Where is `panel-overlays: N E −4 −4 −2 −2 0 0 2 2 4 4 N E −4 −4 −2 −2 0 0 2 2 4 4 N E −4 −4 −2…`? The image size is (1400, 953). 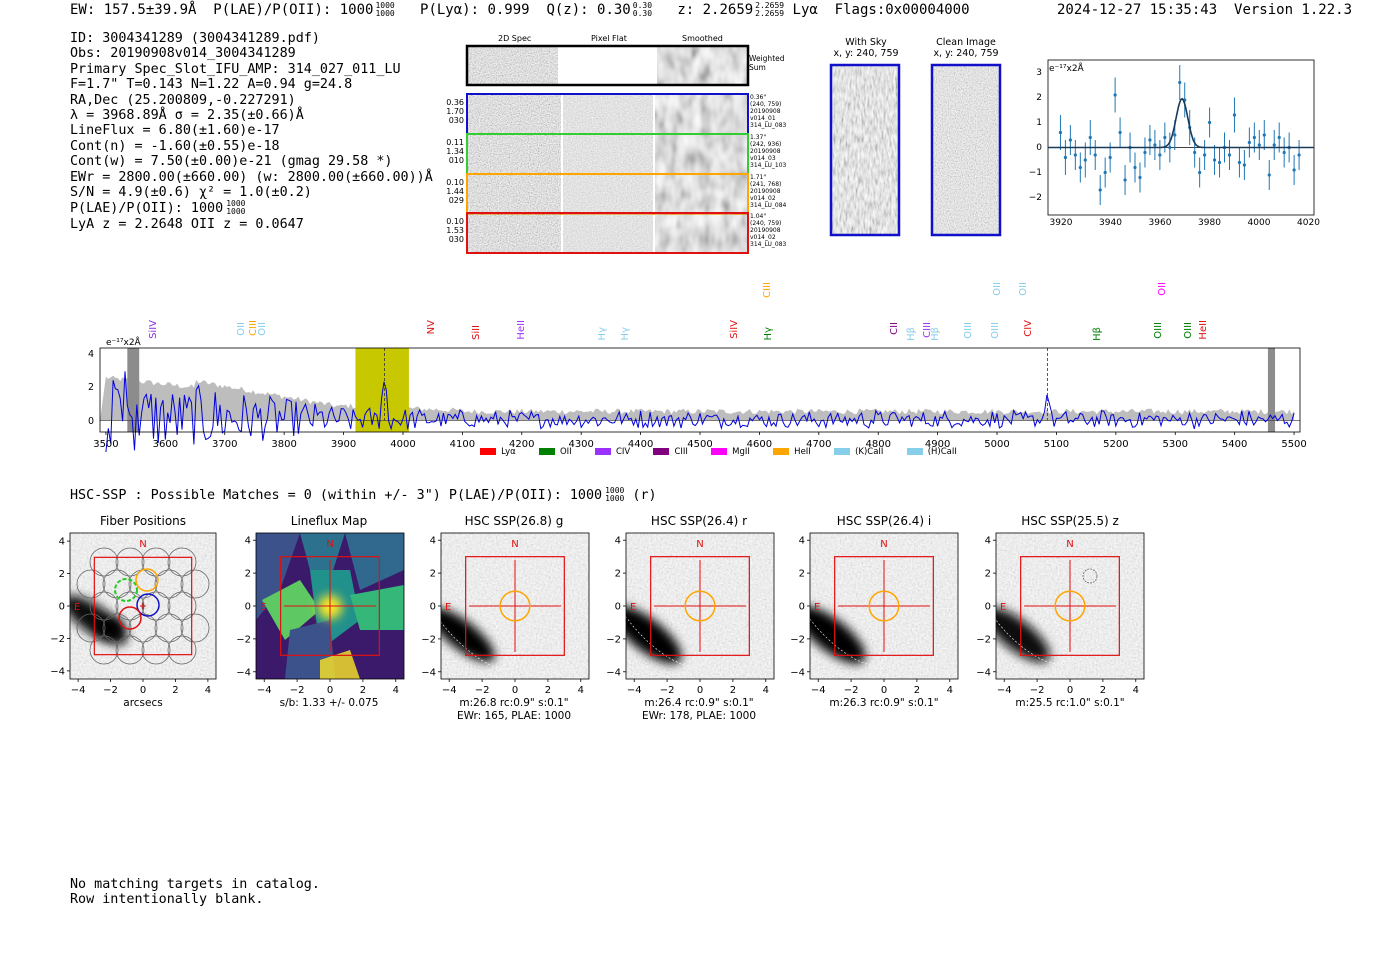 panel-overlays: N E −4 −4 −2 −2 0 0 2 2 4 4 N E −4 −4 −2 −2 0 0 2 2 4 4 N E −4 −4 −2… is located at coordinates (597, 614).